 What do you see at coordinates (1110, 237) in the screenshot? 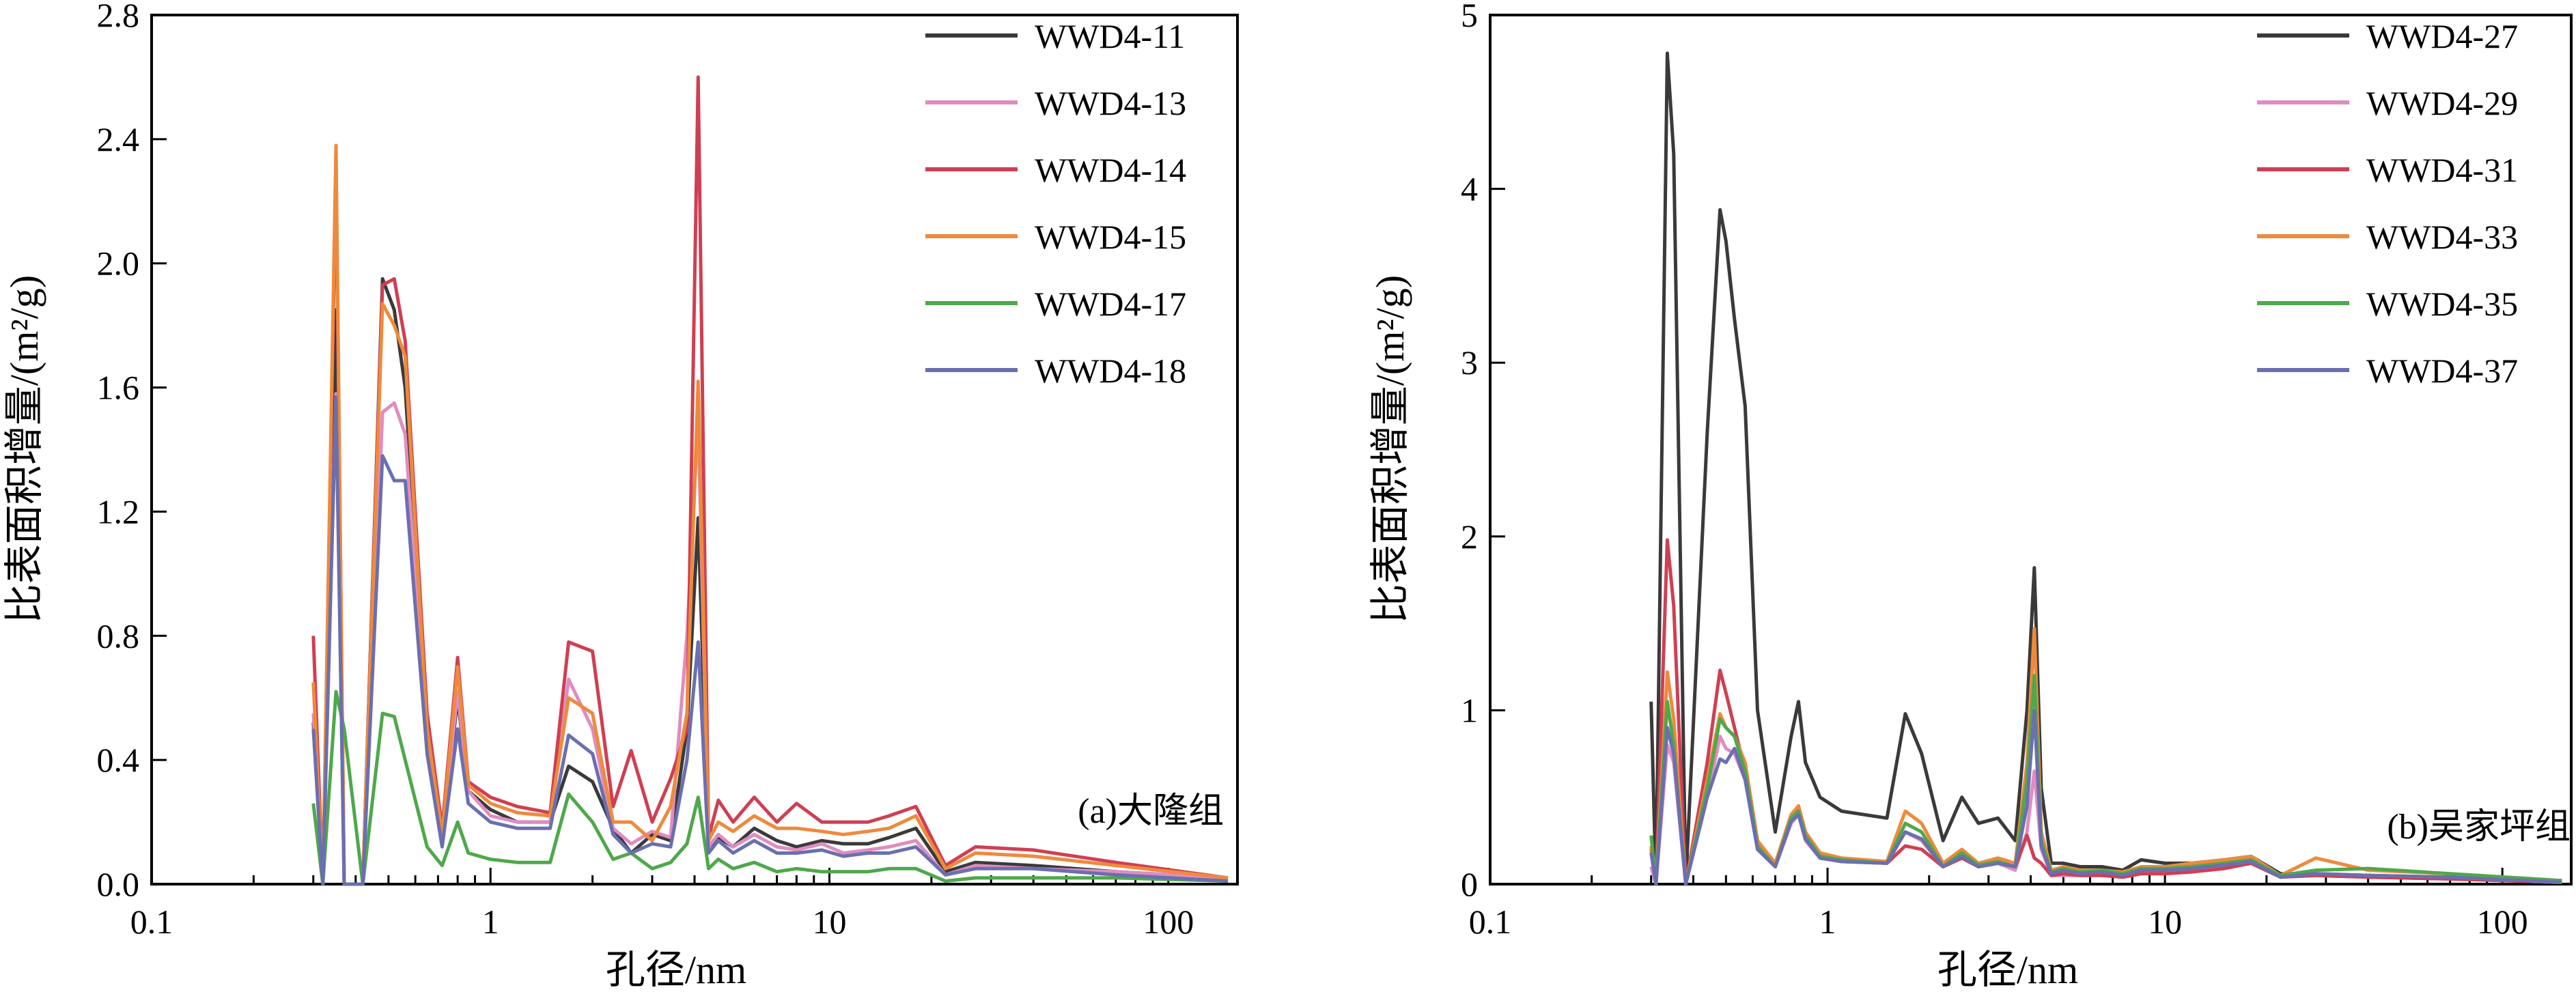
I see `legend-label: WWD4-15` at bounding box center [1110, 237].